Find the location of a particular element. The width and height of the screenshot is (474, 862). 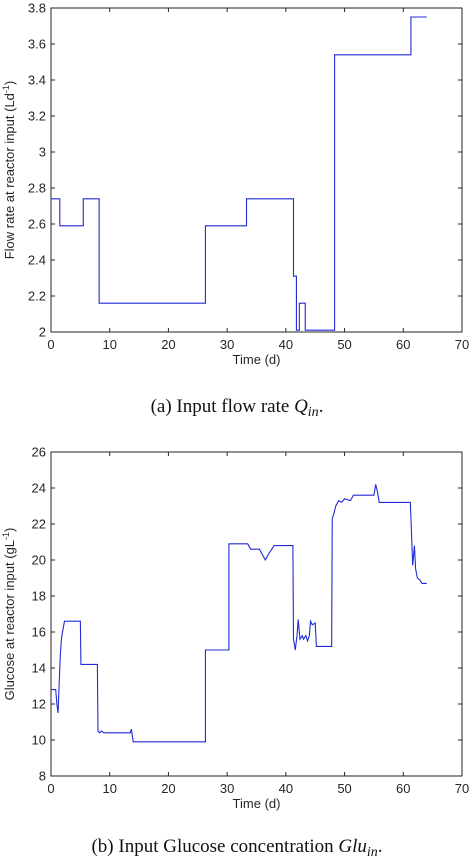

flow-xtick-label: 50 is located at coordinates (344, 344).